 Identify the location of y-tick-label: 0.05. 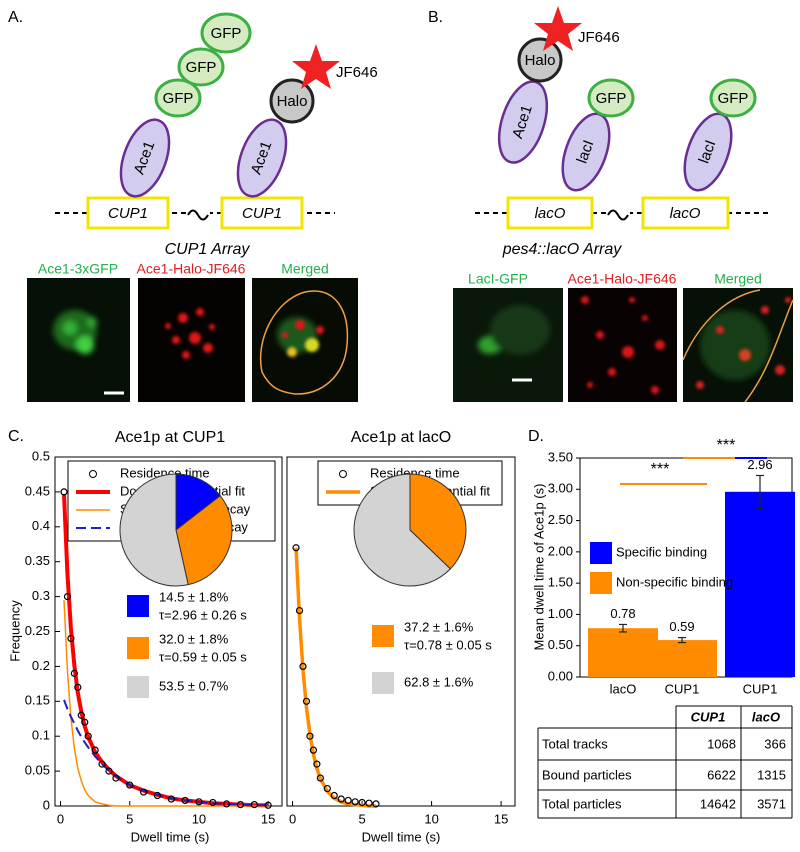
(37, 770).